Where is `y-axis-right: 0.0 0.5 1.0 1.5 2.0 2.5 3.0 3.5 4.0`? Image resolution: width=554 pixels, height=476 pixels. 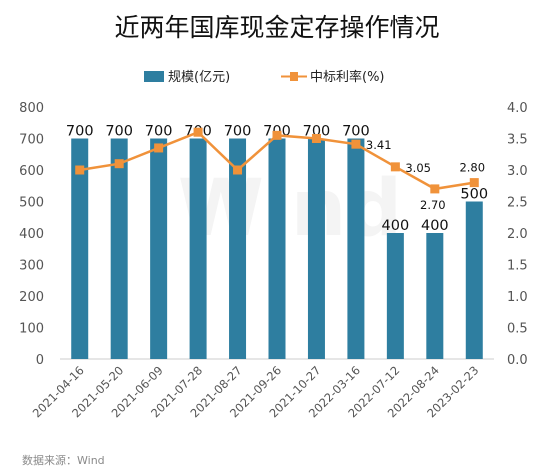 y-axis-right: 0.0 0.5 1.0 1.5 2.0 2.5 3.0 3.5 4.0 is located at coordinates (517, 234).